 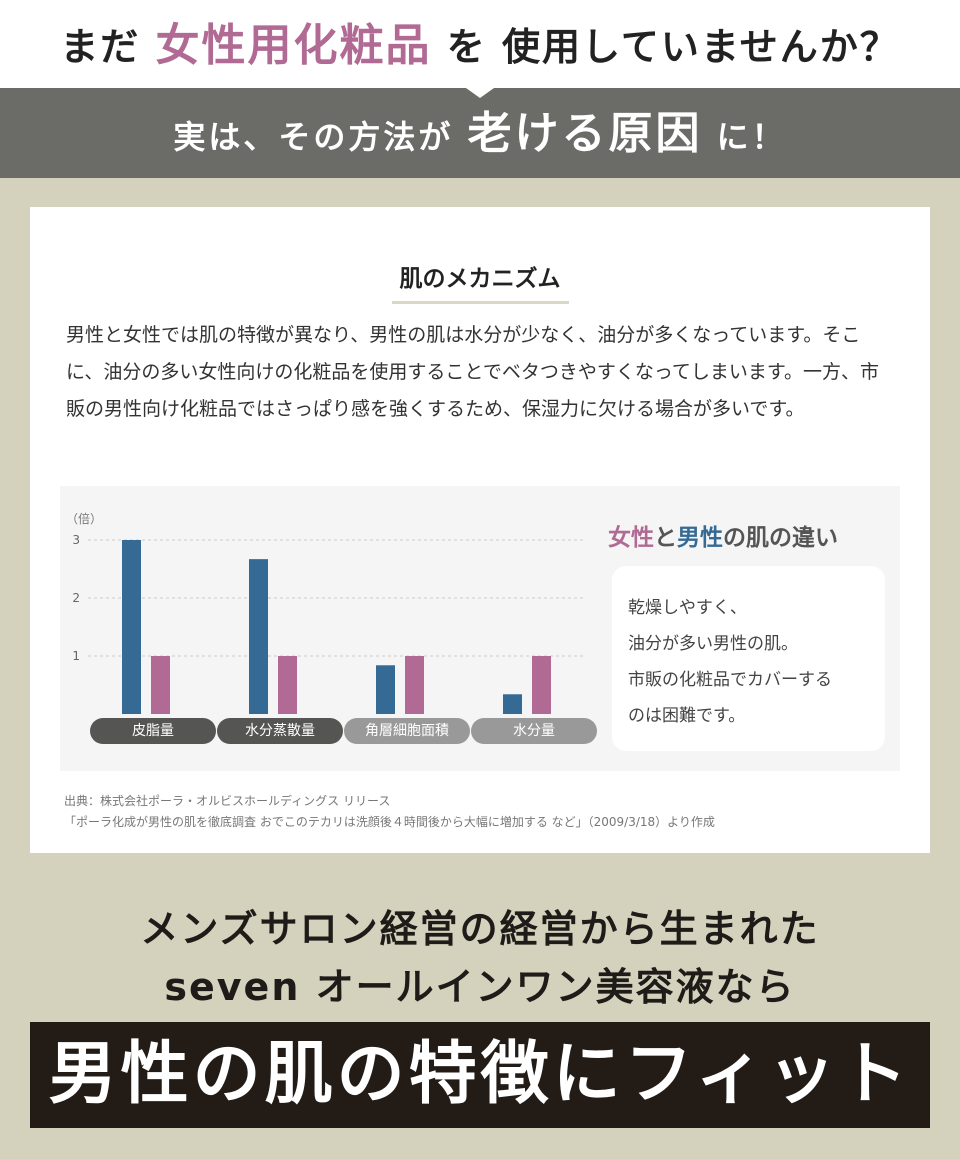 I want to click on bar-chart: 1 2 3, so click(x=328, y=623).